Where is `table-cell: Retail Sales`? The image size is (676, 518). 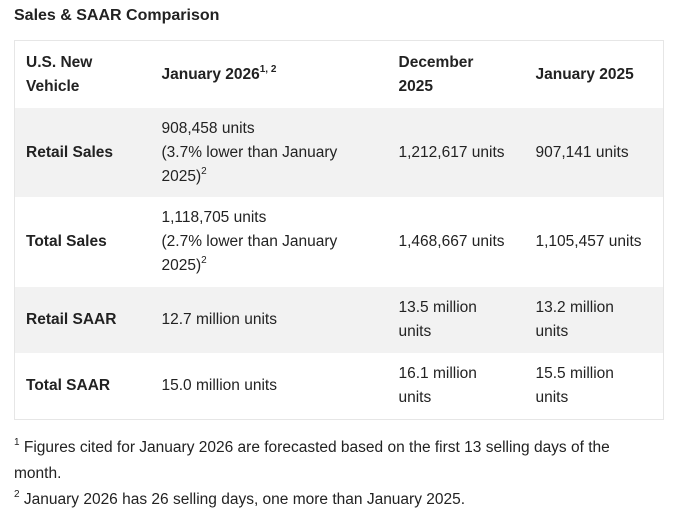
table-cell: Retail Sales is located at coordinates (83, 152).